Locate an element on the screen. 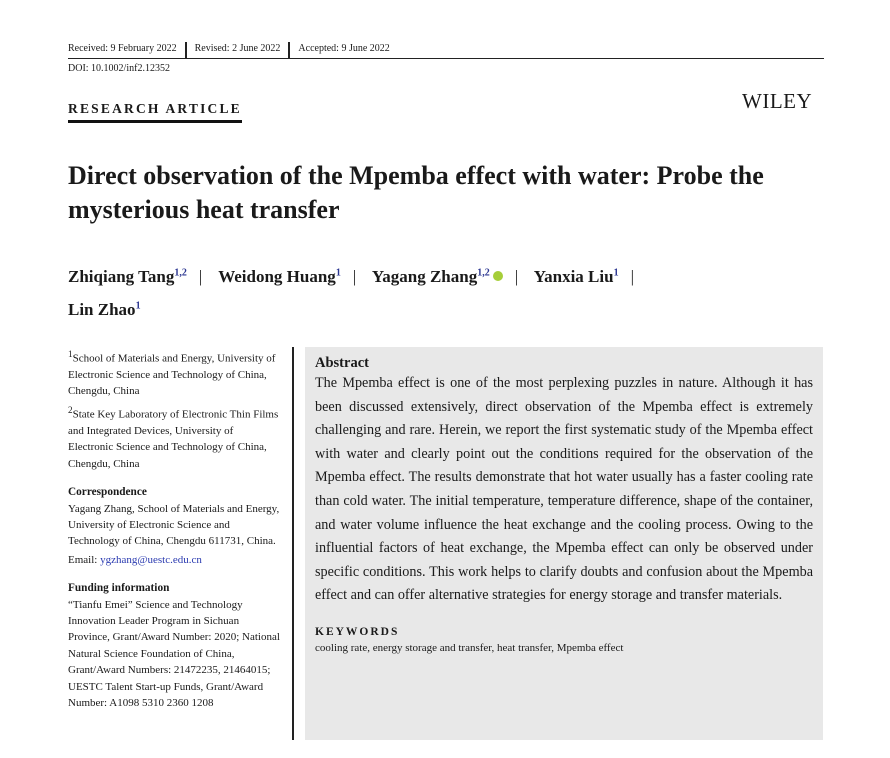  author: Yagang Zhang1,2 is located at coordinates (437, 276).